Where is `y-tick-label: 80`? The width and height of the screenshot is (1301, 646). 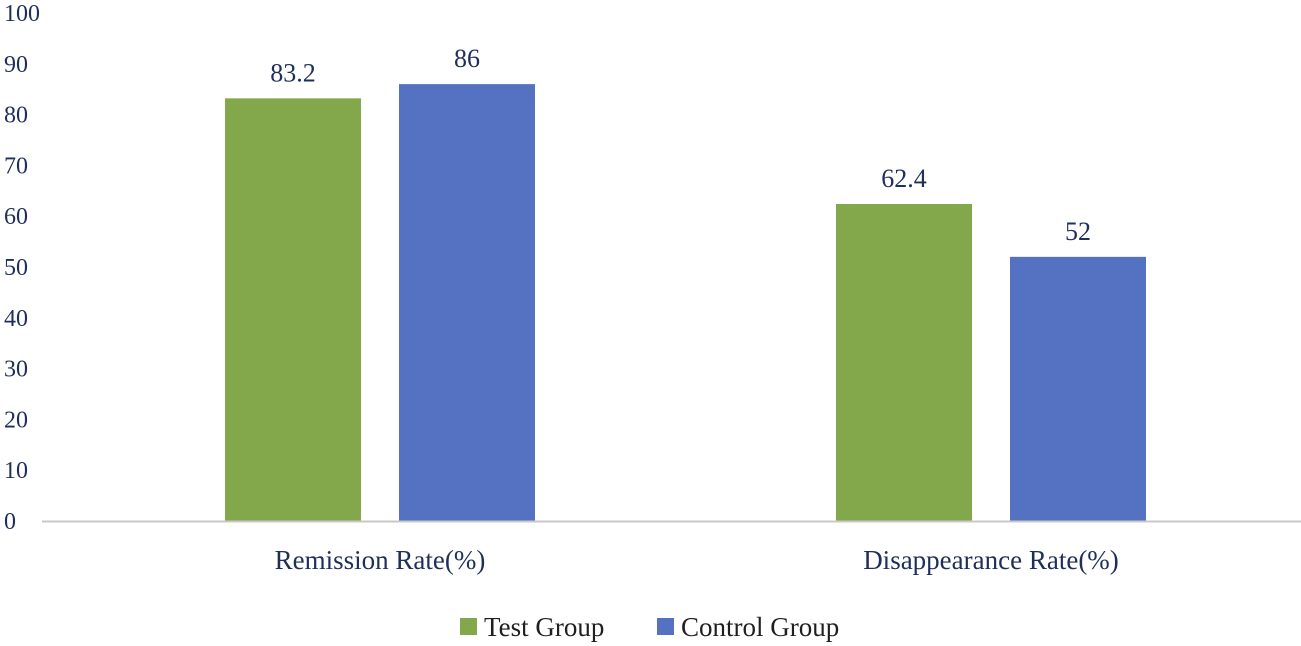
y-tick-label: 80 is located at coordinates (16, 116).